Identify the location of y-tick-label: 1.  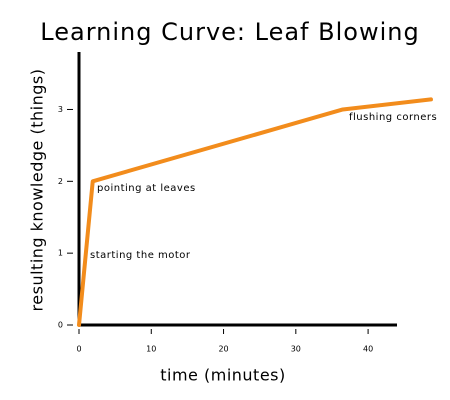
(60, 253).